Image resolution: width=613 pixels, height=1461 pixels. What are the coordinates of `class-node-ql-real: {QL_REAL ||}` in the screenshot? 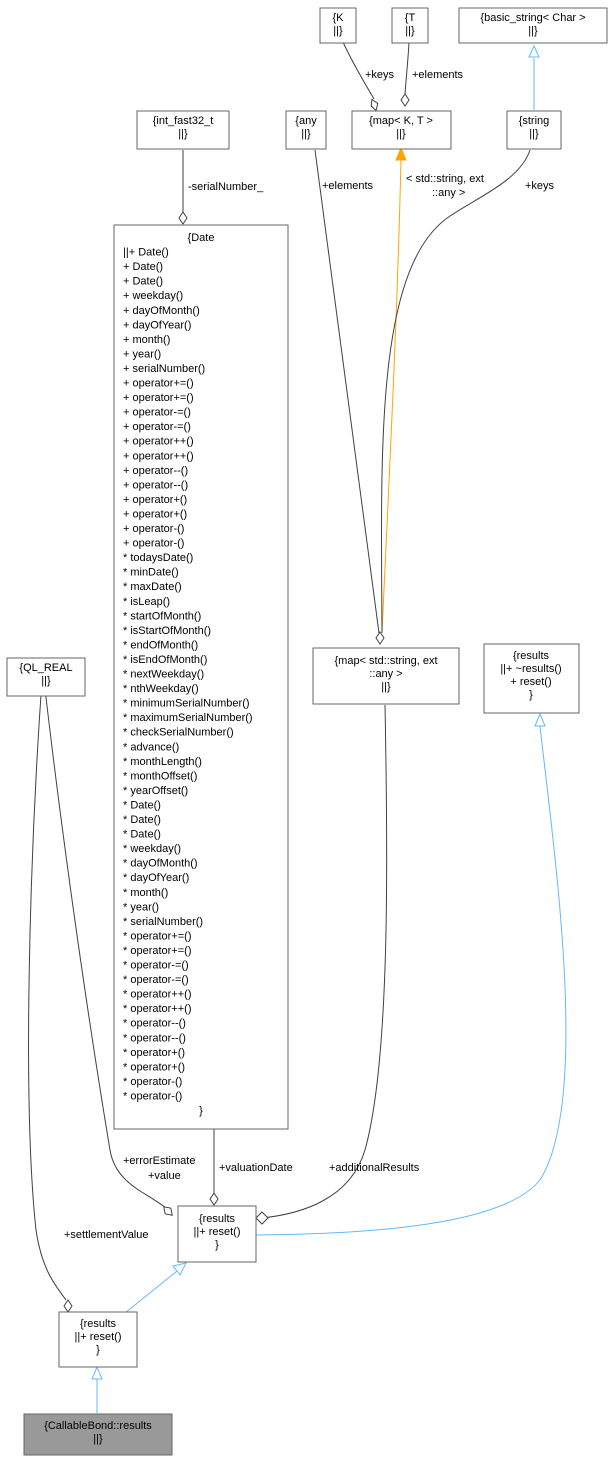 It's located at (46, 677).